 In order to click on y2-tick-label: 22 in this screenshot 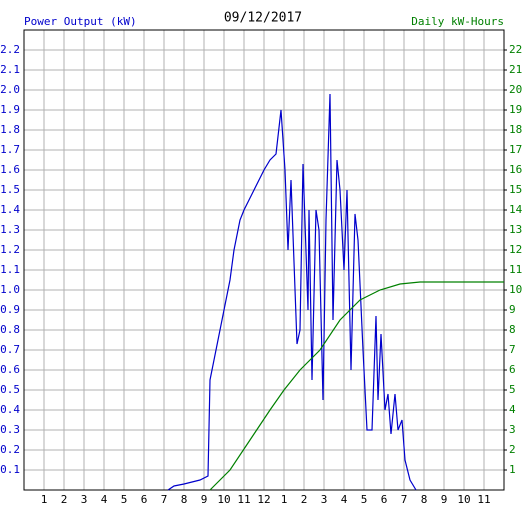, I will do `click(515, 49)`.